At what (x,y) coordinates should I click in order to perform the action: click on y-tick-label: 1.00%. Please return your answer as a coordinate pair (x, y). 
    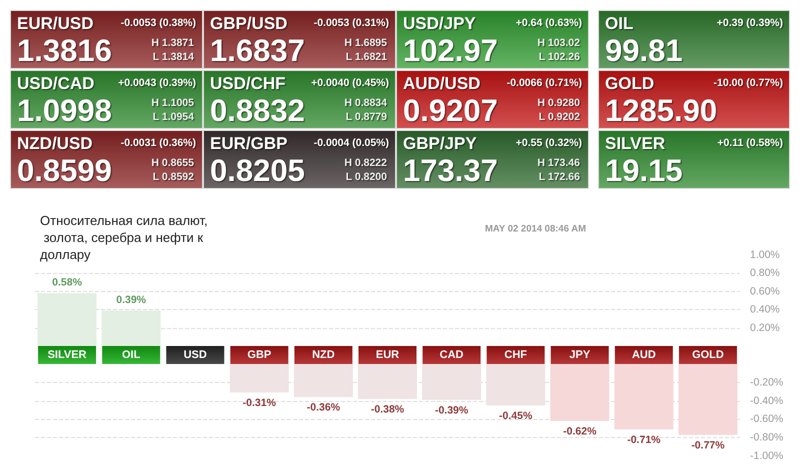
    Looking at the image, I should click on (765, 255).